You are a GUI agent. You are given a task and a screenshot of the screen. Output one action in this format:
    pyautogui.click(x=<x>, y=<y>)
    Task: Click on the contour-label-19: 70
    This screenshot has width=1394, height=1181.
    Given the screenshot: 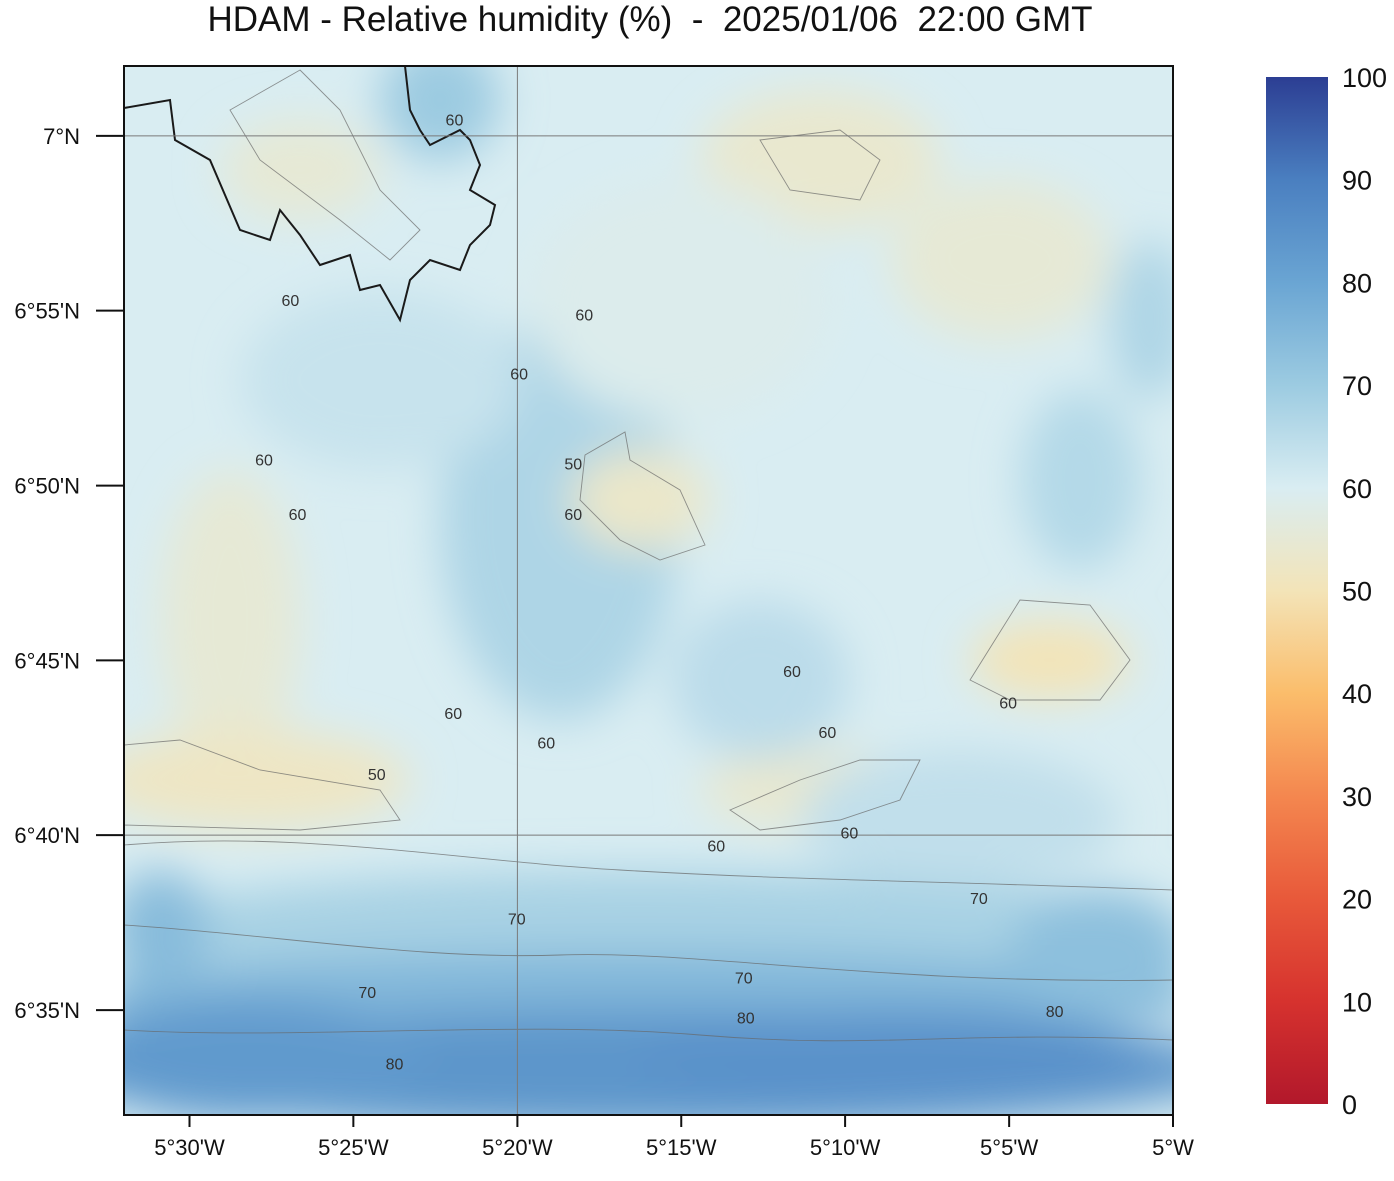 What is the action you would take?
    pyautogui.click(x=979, y=899)
    